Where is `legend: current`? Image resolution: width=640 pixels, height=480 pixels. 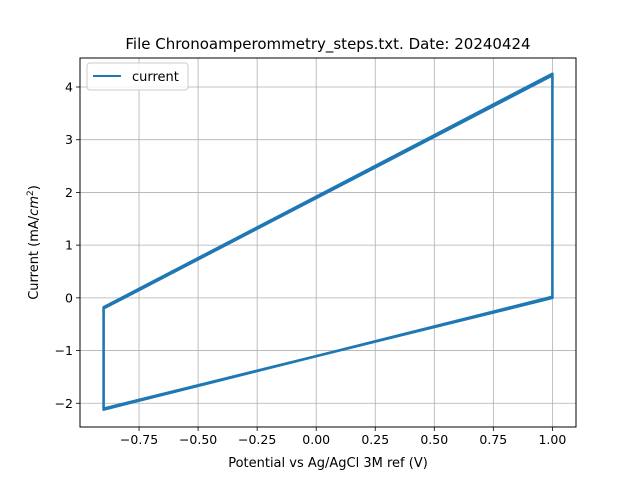 legend: current is located at coordinates (137, 76).